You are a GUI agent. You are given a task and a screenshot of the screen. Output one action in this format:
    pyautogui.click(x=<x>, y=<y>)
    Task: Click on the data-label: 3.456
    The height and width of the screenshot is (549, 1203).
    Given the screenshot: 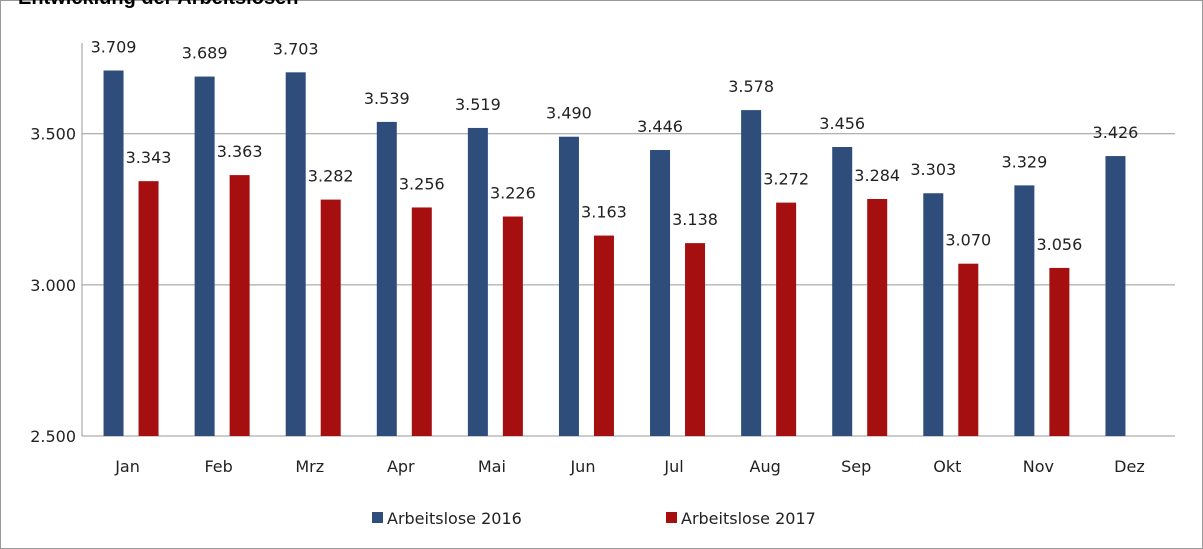 What is the action you would take?
    pyautogui.click(x=842, y=123)
    